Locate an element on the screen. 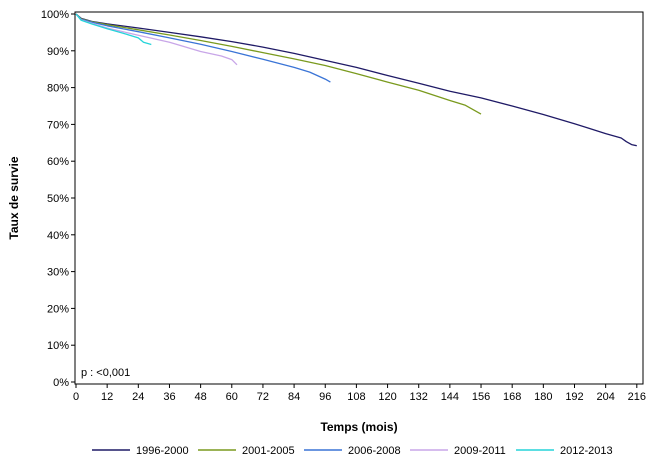 This screenshot has width=654, height=466. x-tick-label: 120 is located at coordinates (387, 397).